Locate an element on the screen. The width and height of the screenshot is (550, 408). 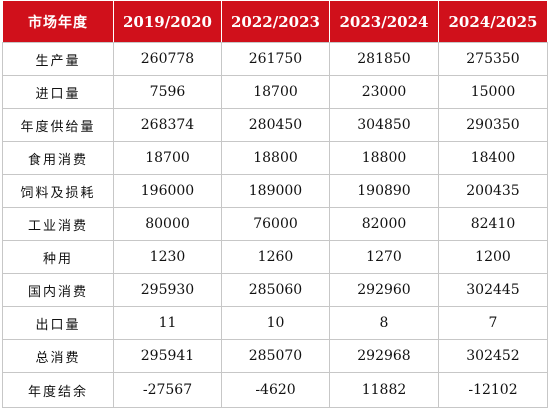
table-cell: 23000 is located at coordinates (384, 92).